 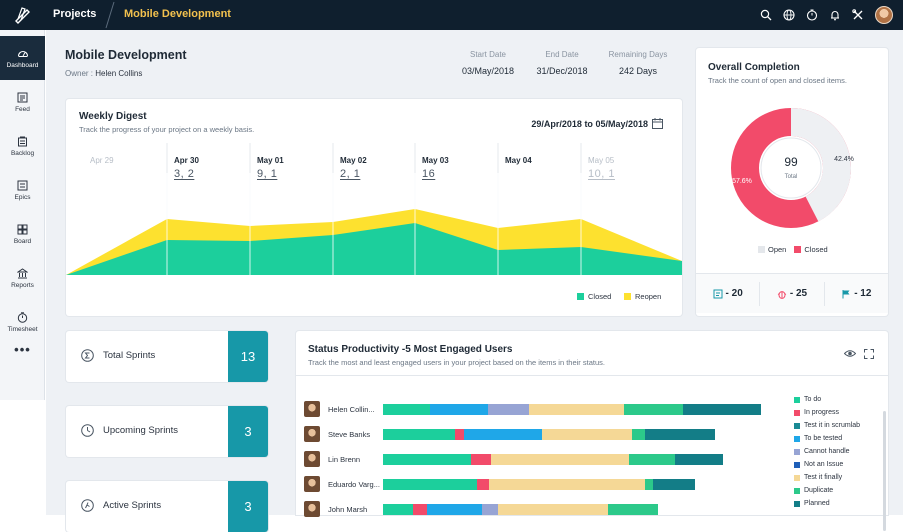 I want to click on active-sprints-label: Active Sprints, so click(x=132, y=505).